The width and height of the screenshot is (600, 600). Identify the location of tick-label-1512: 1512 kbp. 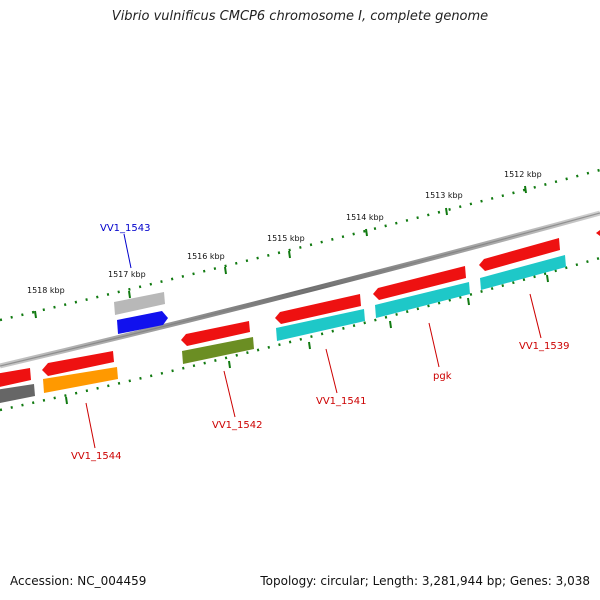
(523, 174).